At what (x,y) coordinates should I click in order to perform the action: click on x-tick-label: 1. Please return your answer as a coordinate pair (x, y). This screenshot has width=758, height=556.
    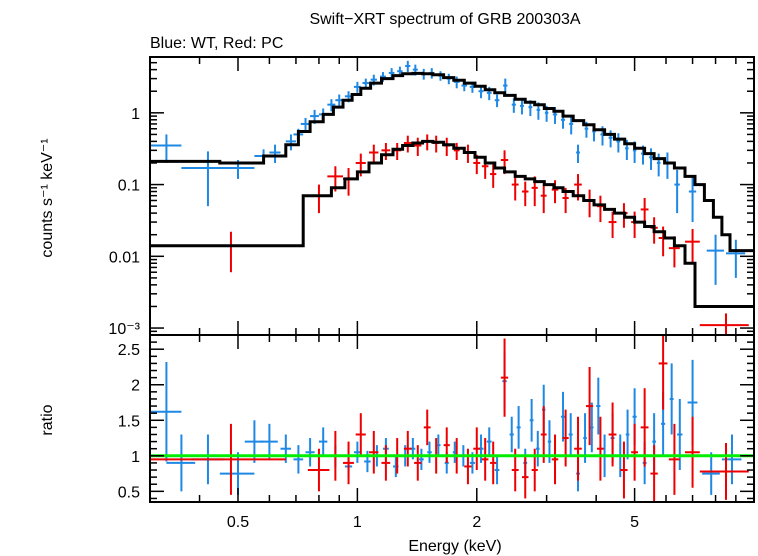
    Looking at the image, I should click on (357, 522).